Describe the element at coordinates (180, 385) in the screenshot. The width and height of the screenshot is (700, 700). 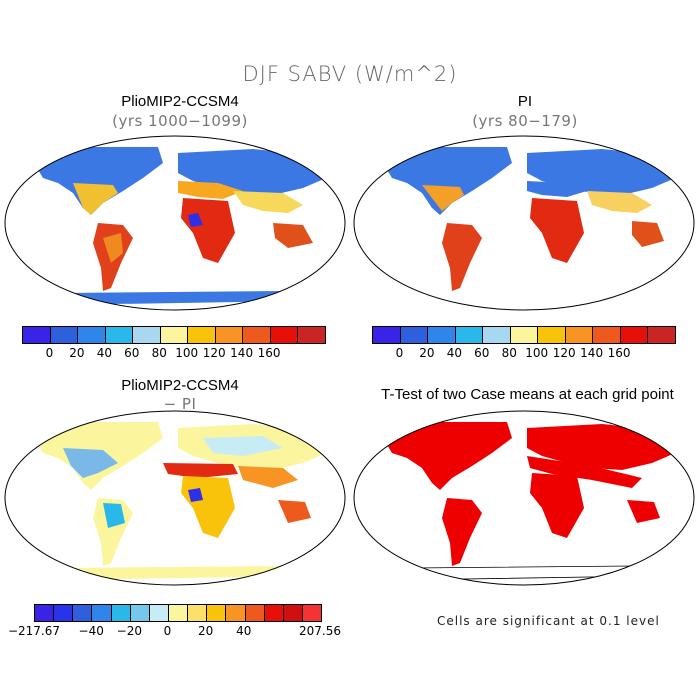
I see `panel-3-title: PlioMIP2-CCSM4` at that location.